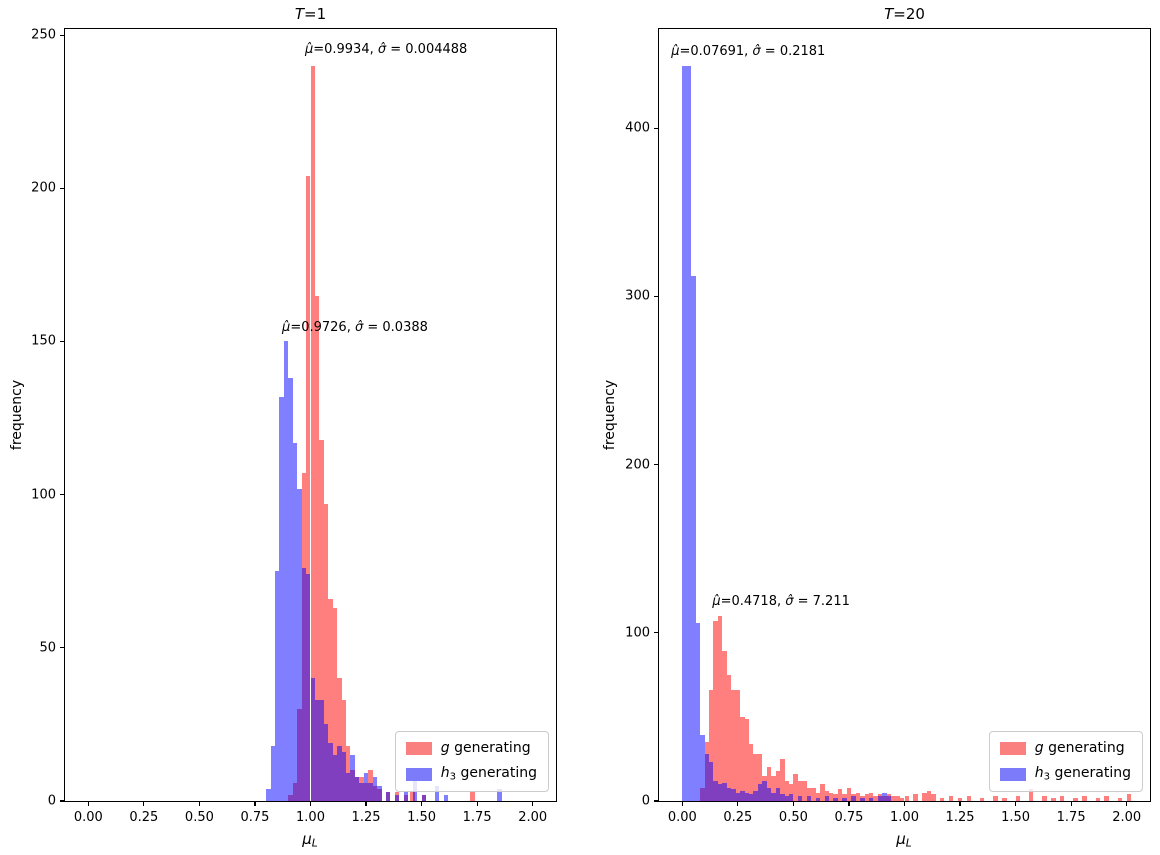  What do you see at coordinates (310, 14) in the screenshot?
I see `panel-title: T=1` at bounding box center [310, 14].